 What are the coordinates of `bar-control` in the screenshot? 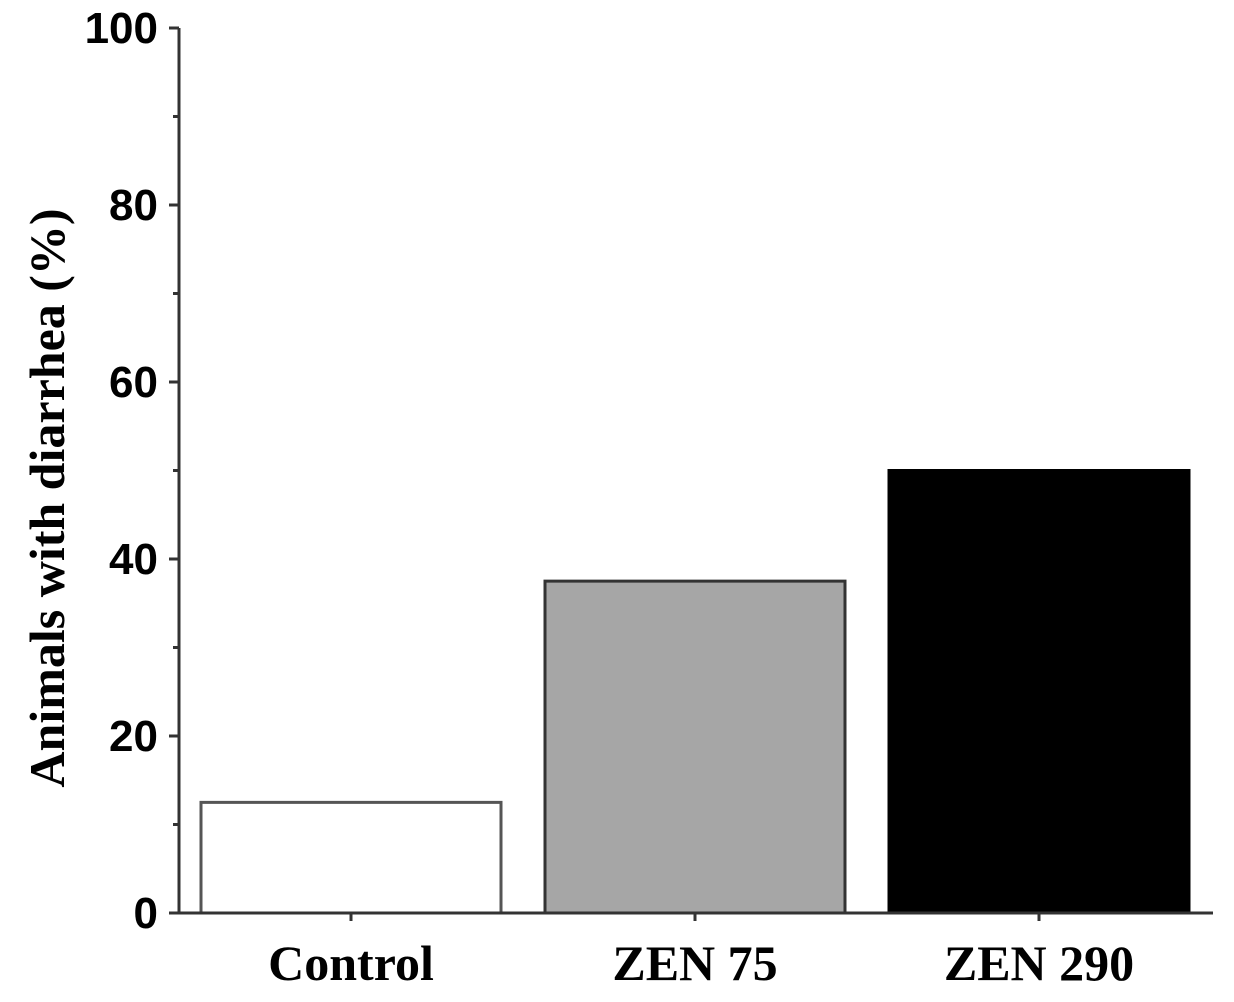 It's located at (351, 857).